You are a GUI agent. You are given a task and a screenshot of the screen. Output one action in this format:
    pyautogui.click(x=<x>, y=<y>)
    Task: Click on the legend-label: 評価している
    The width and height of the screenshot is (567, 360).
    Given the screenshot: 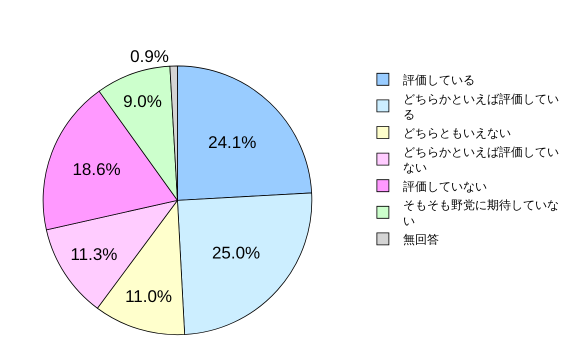 What is the action you would take?
    pyautogui.click(x=438, y=79)
    